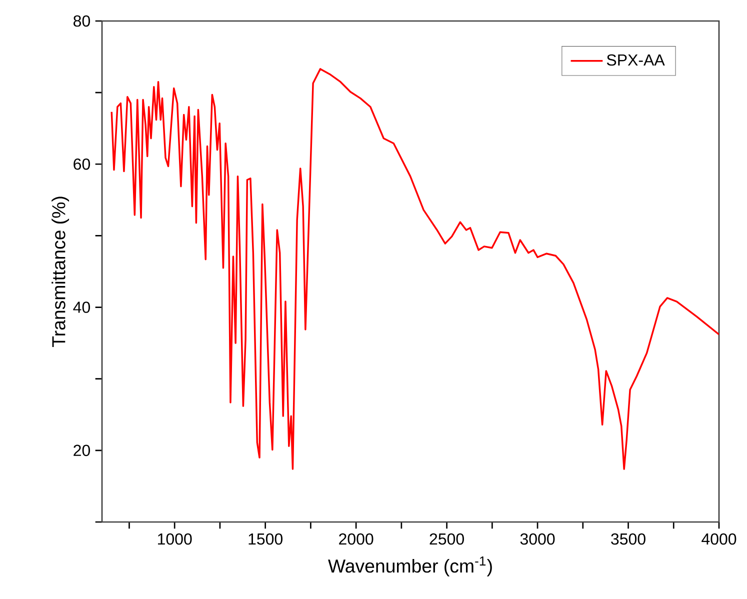 The image size is (747, 599). What do you see at coordinates (719, 539) in the screenshot?
I see `x-tick-label: 4000` at bounding box center [719, 539].